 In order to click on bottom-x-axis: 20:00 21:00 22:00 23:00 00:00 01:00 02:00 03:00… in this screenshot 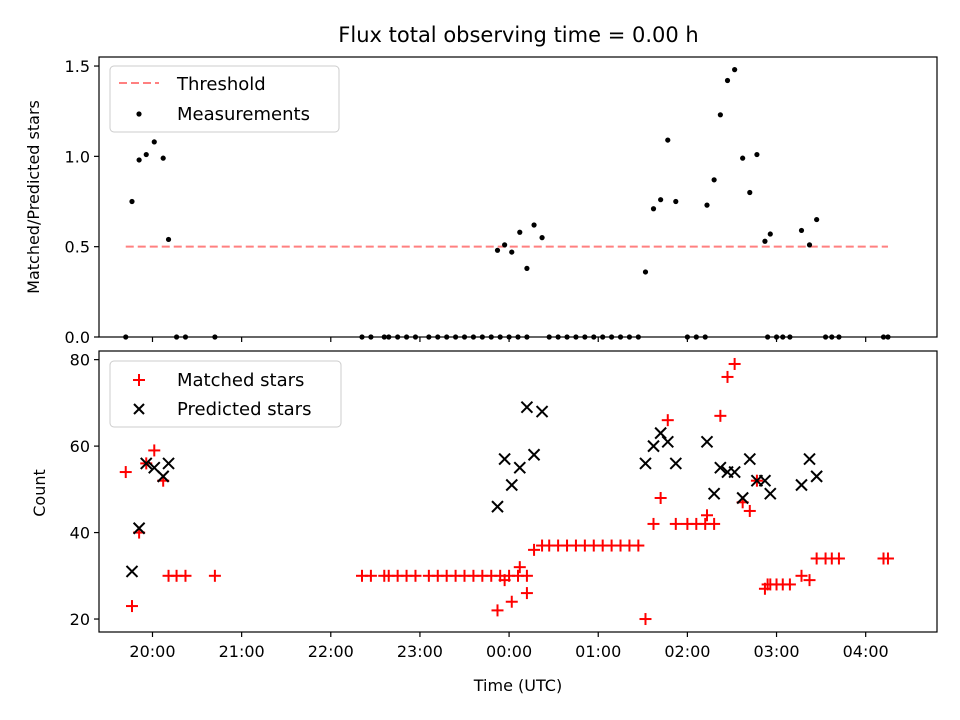, I will do `click(509, 646)`.